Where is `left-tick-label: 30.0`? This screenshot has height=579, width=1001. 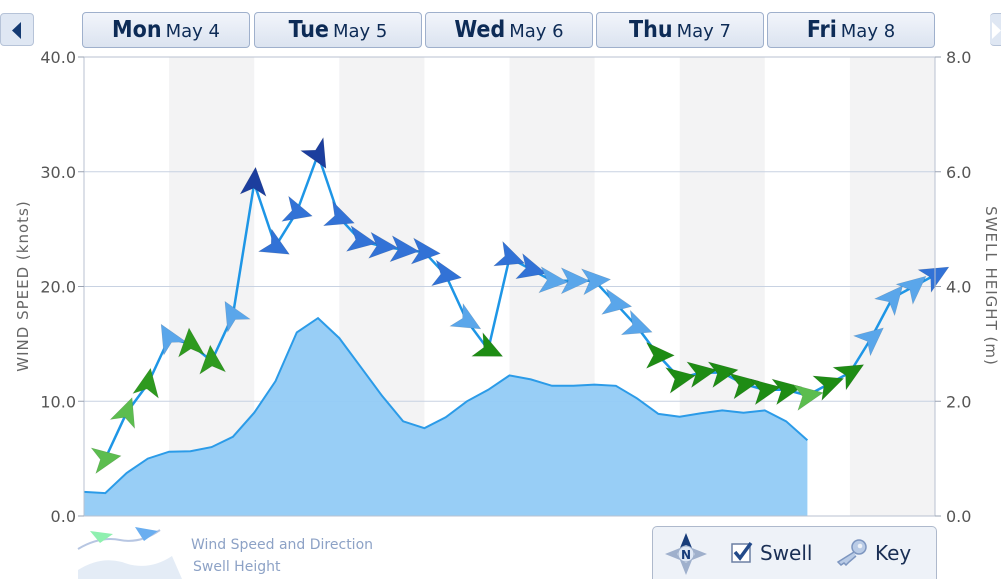
left-tick-label: 30.0 is located at coordinates (58, 172).